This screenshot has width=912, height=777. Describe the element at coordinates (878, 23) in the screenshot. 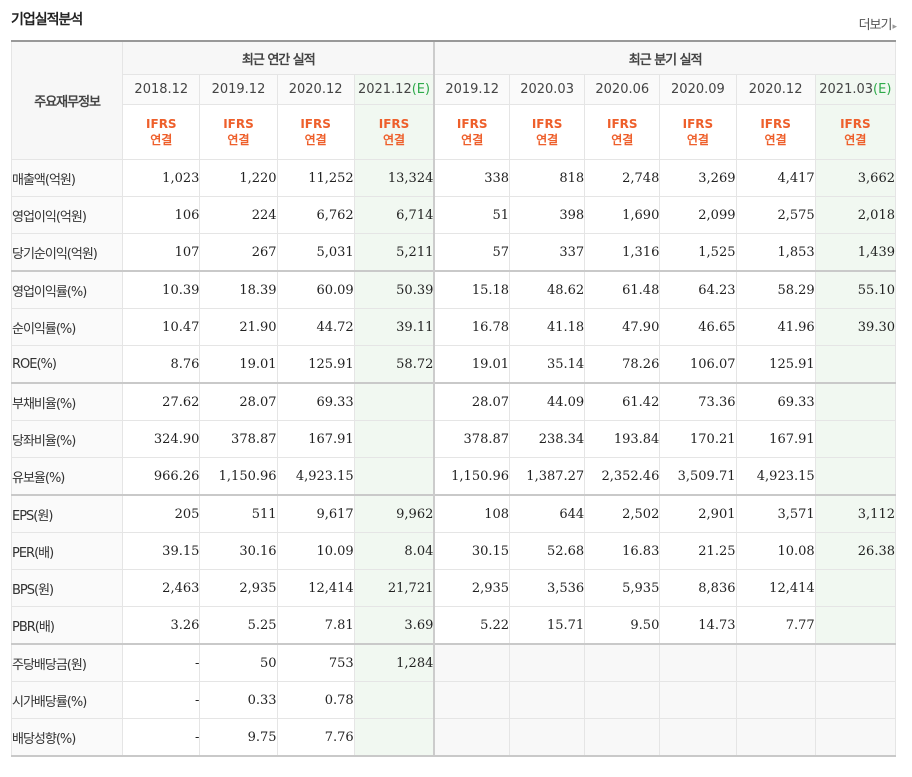

I see `more-link: 더보기▸` at that location.